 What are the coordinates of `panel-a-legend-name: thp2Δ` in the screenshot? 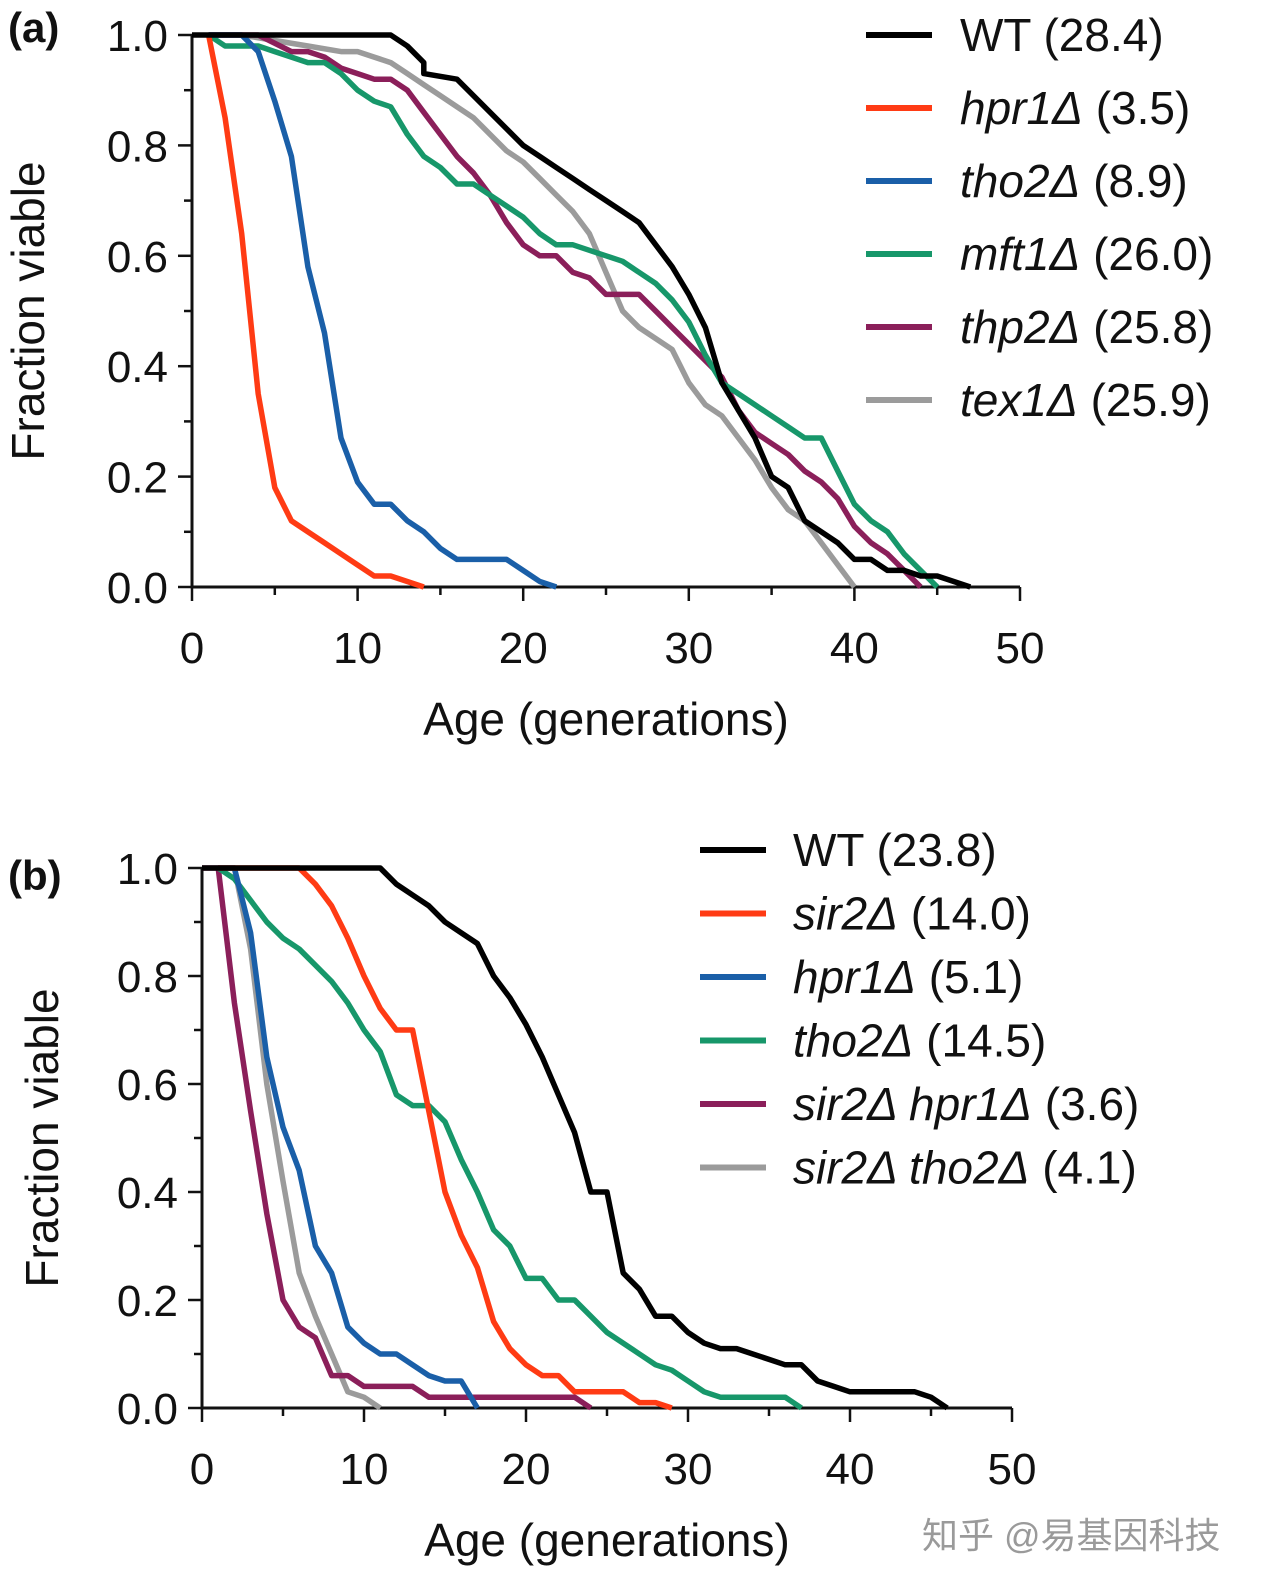 It's located at (1020, 327).